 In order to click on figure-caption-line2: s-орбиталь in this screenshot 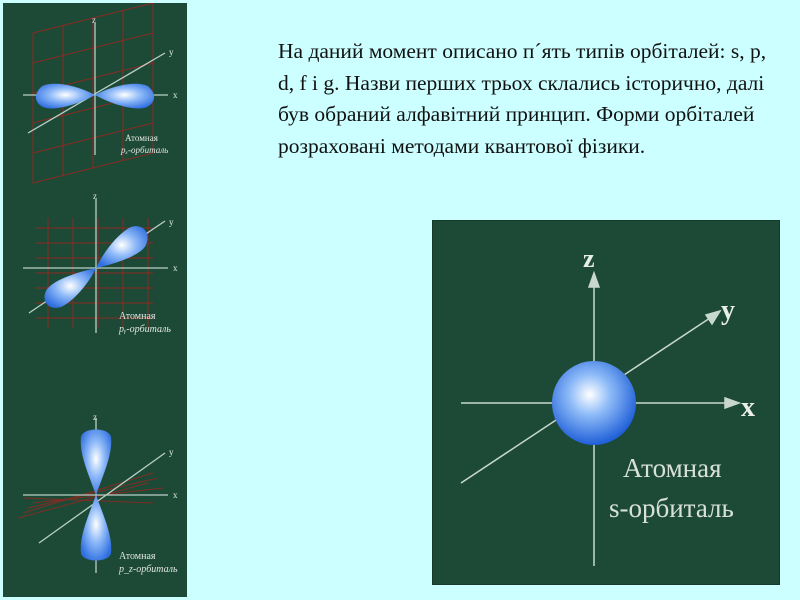, I will do `click(671, 508)`.